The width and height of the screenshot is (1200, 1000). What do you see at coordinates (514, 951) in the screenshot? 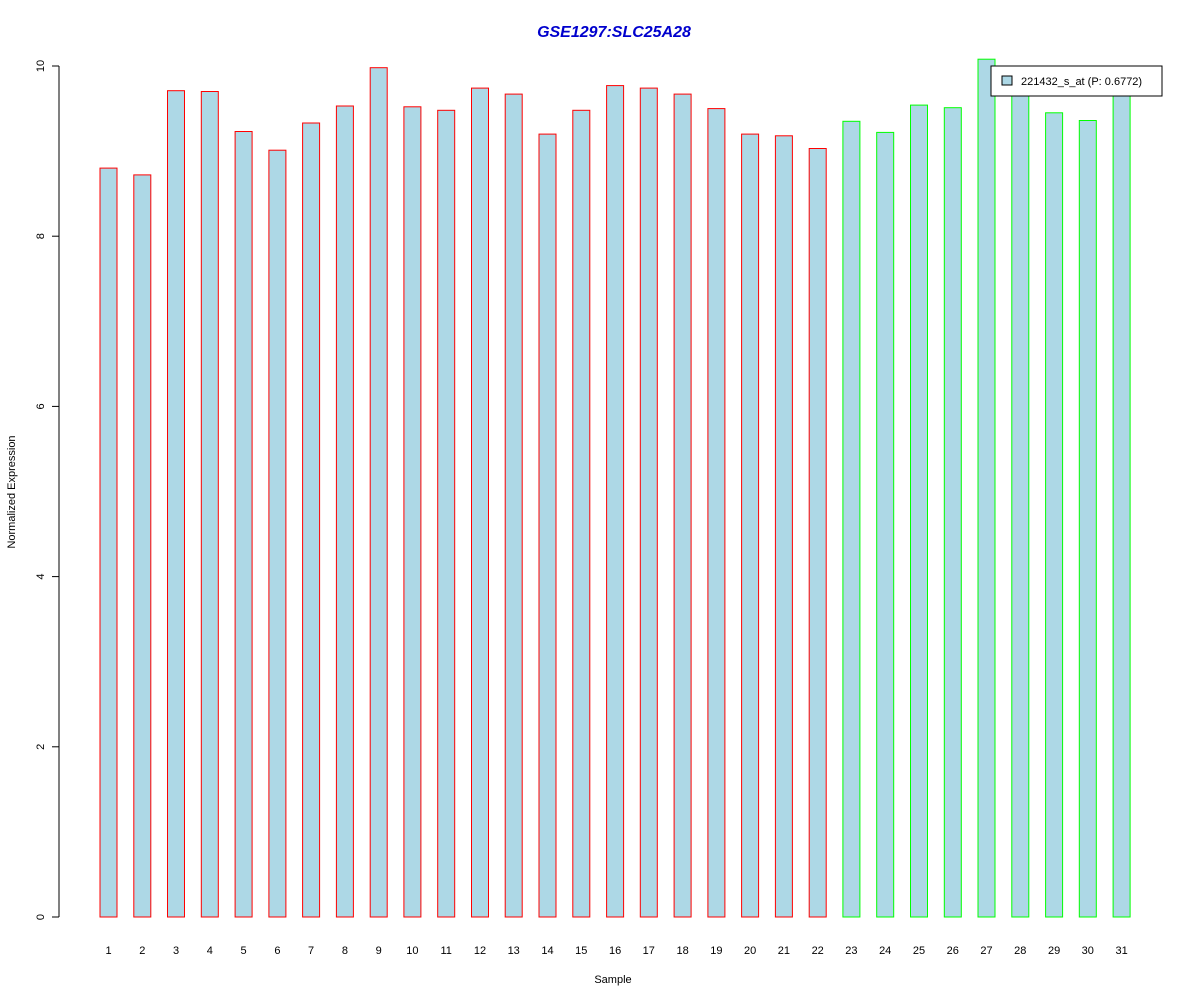
I see `x-tick-label: 13` at bounding box center [514, 951].